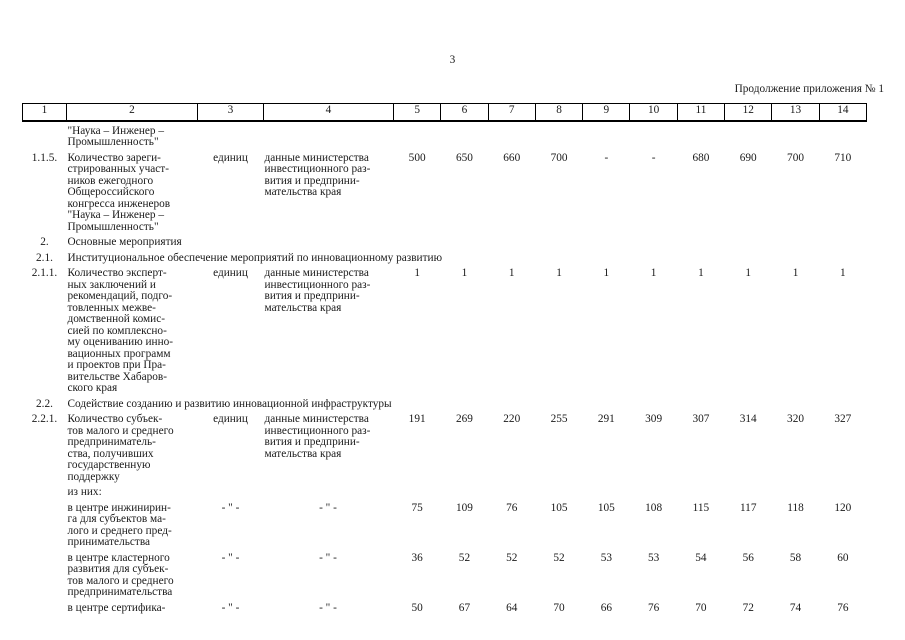 This screenshot has height=640, width=905. I want to click on value-cell: 72, so click(748, 607).